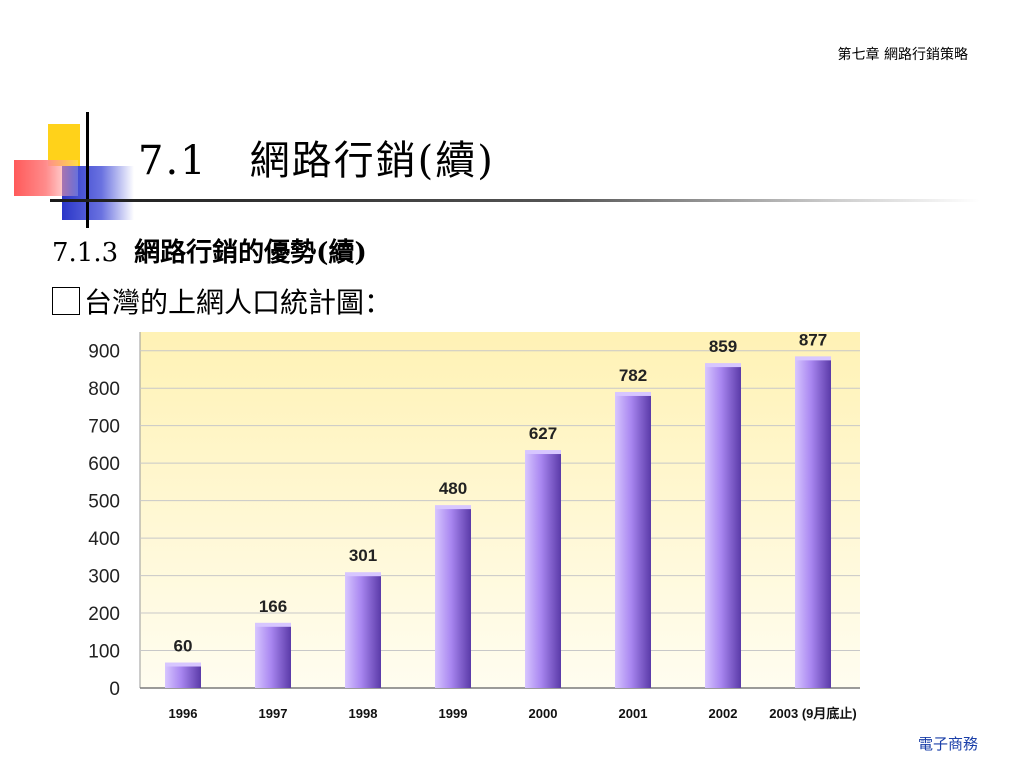 Image resolution: width=1024 pixels, height=768 pixels. What do you see at coordinates (85, 253) in the screenshot?
I see `section-number: 7.1.3` at bounding box center [85, 253].